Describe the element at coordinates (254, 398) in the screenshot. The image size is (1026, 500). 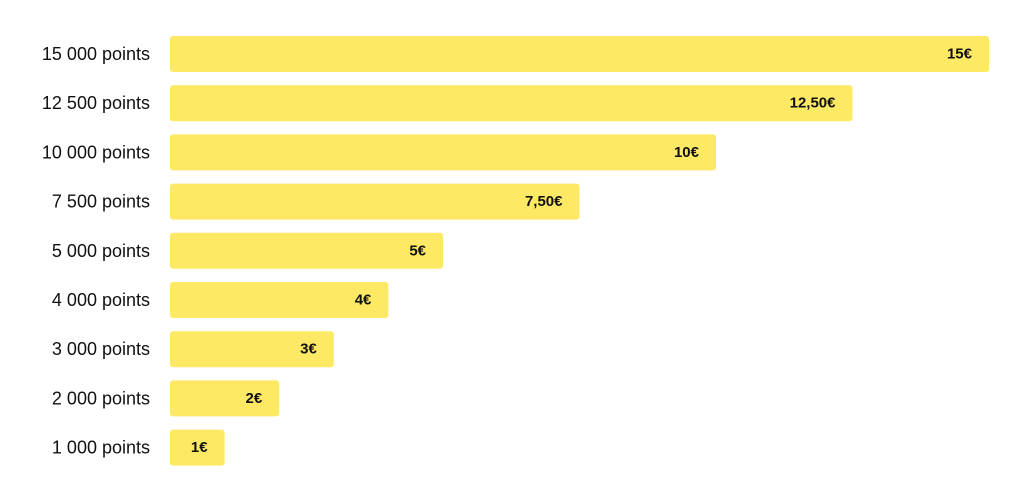
I see `value-label: 2€` at that location.